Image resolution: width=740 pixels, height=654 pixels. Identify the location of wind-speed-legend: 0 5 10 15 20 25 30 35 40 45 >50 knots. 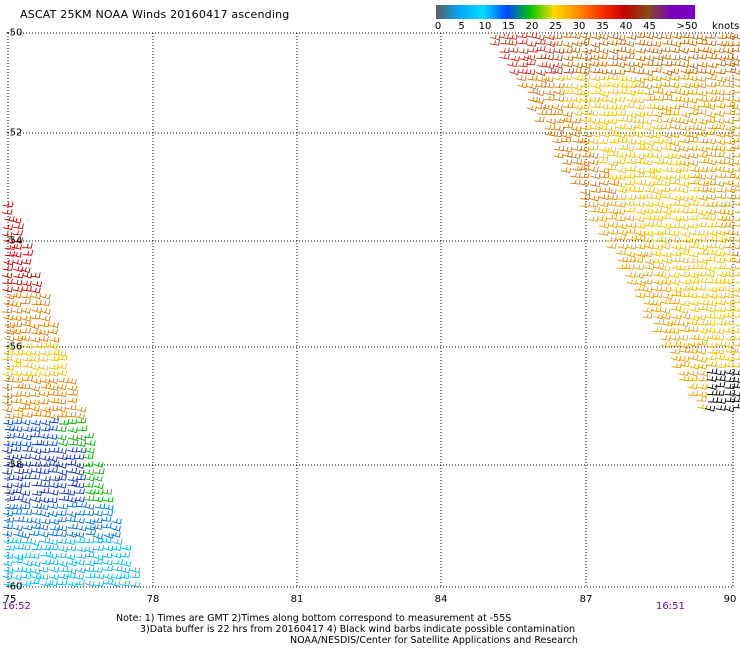
(587, 18).